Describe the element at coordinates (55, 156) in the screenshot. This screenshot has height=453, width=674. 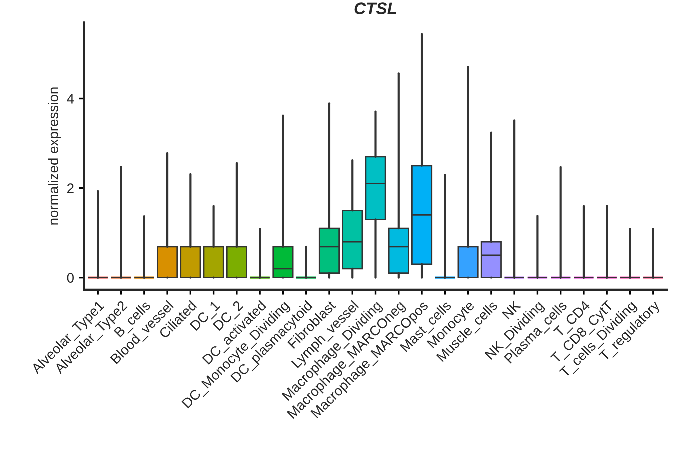
I see `y-axis-title: normalized expression` at that location.